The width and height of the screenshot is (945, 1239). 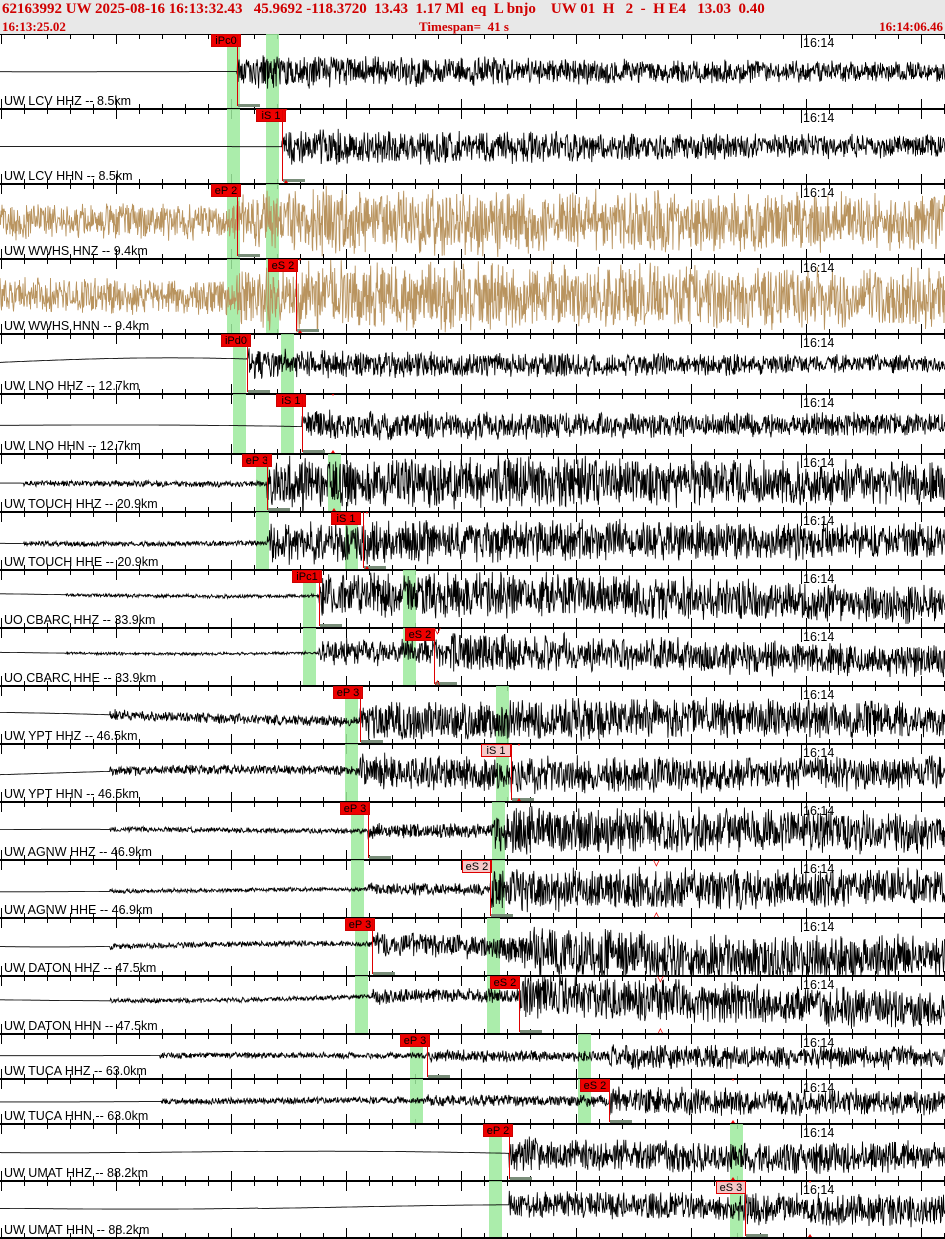 What do you see at coordinates (472, 364) in the screenshot?
I see `trace-row: iPd0 16:14 UW LNO HHZ -- 12.7km` at bounding box center [472, 364].